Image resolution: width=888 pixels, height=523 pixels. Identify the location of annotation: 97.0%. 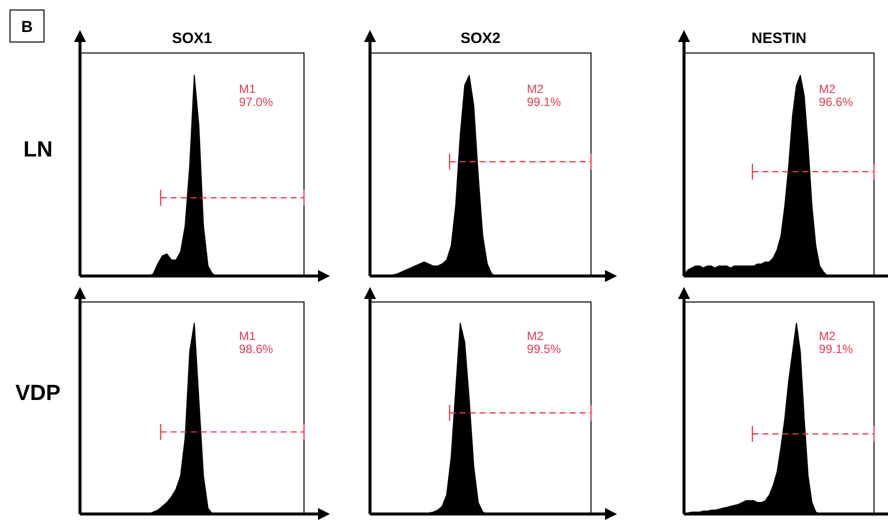
(256, 102).